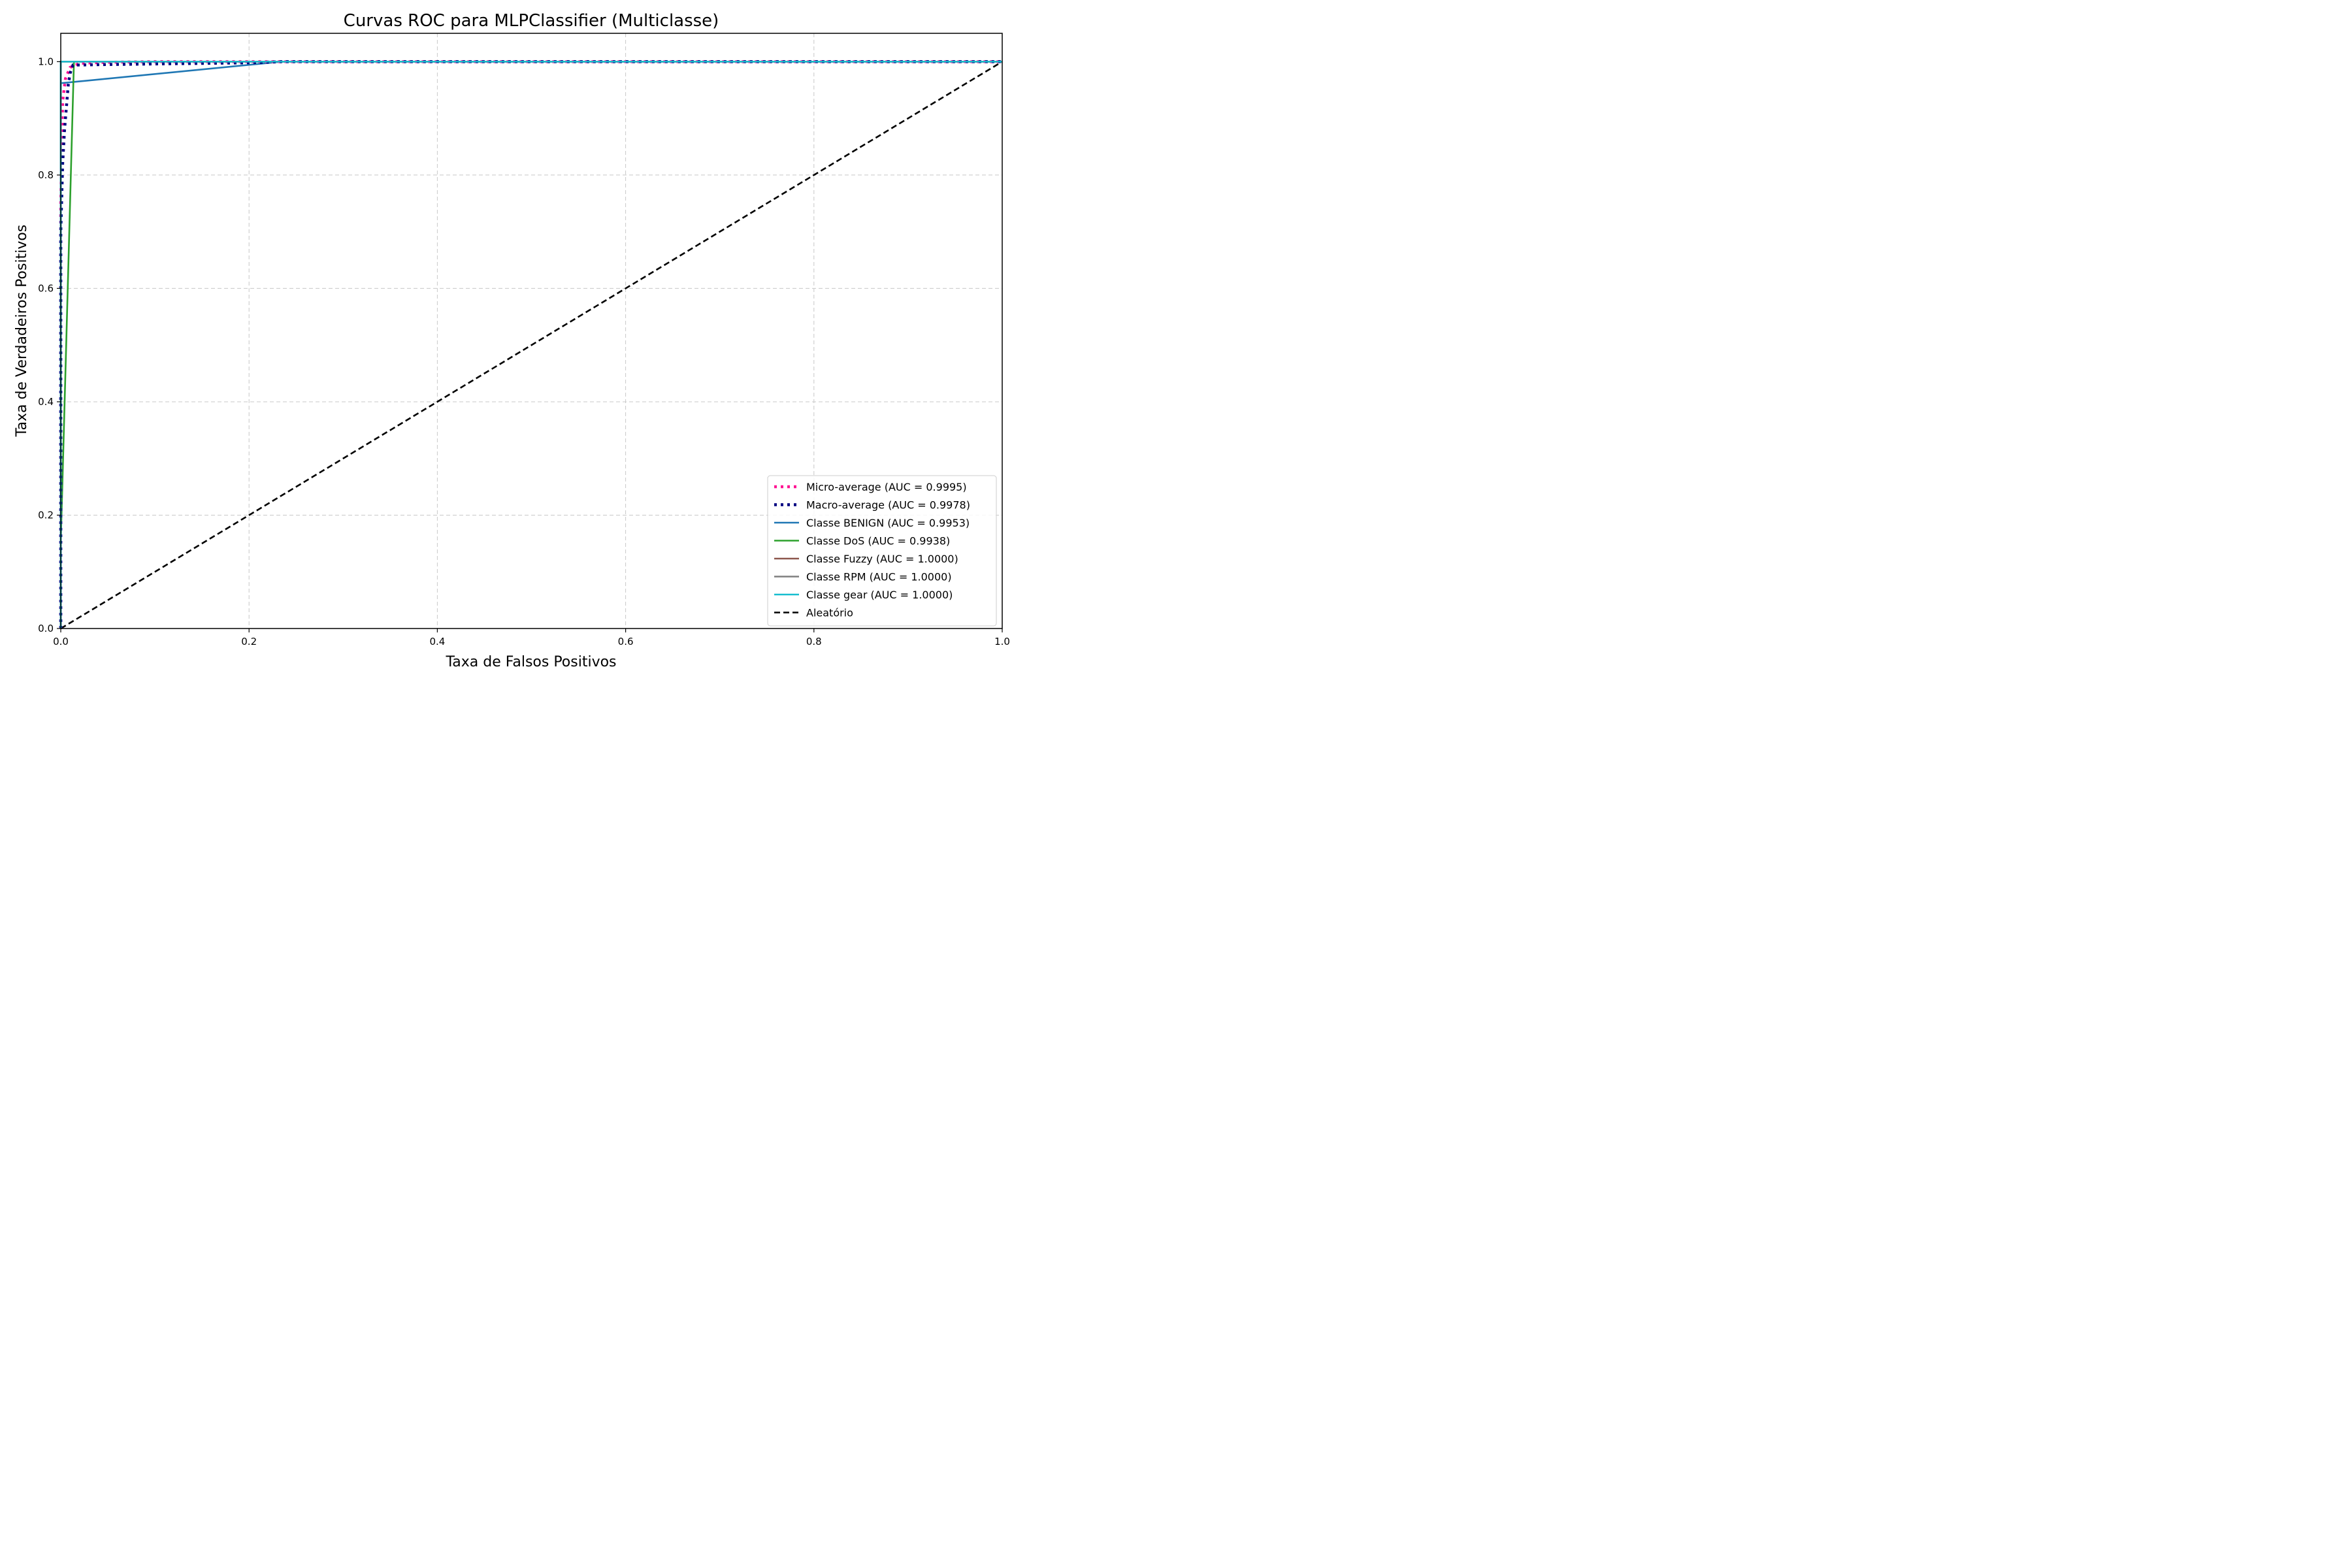 The image size is (2352, 1568). What do you see at coordinates (888, 523) in the screenshot?
I see `legend-label-2: Classe BENIGN (AUC = 0.9953)` at bounding box center [888, 523].